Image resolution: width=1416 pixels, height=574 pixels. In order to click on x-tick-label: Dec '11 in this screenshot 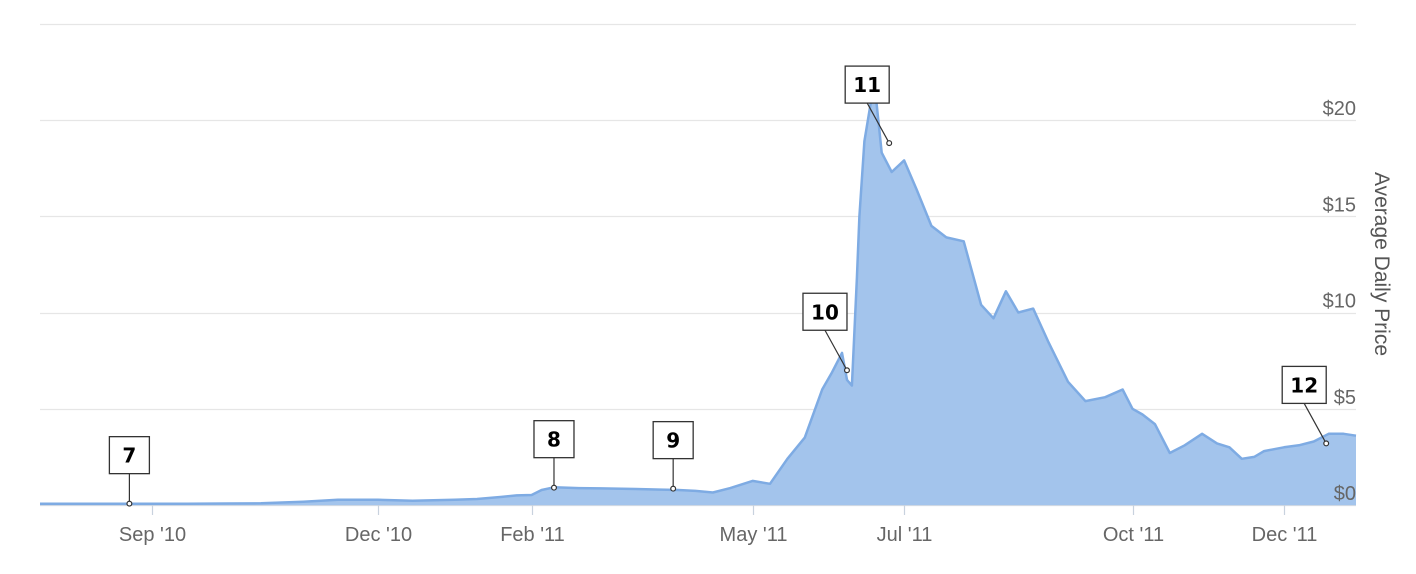, I will do `click(1285, 535)`.